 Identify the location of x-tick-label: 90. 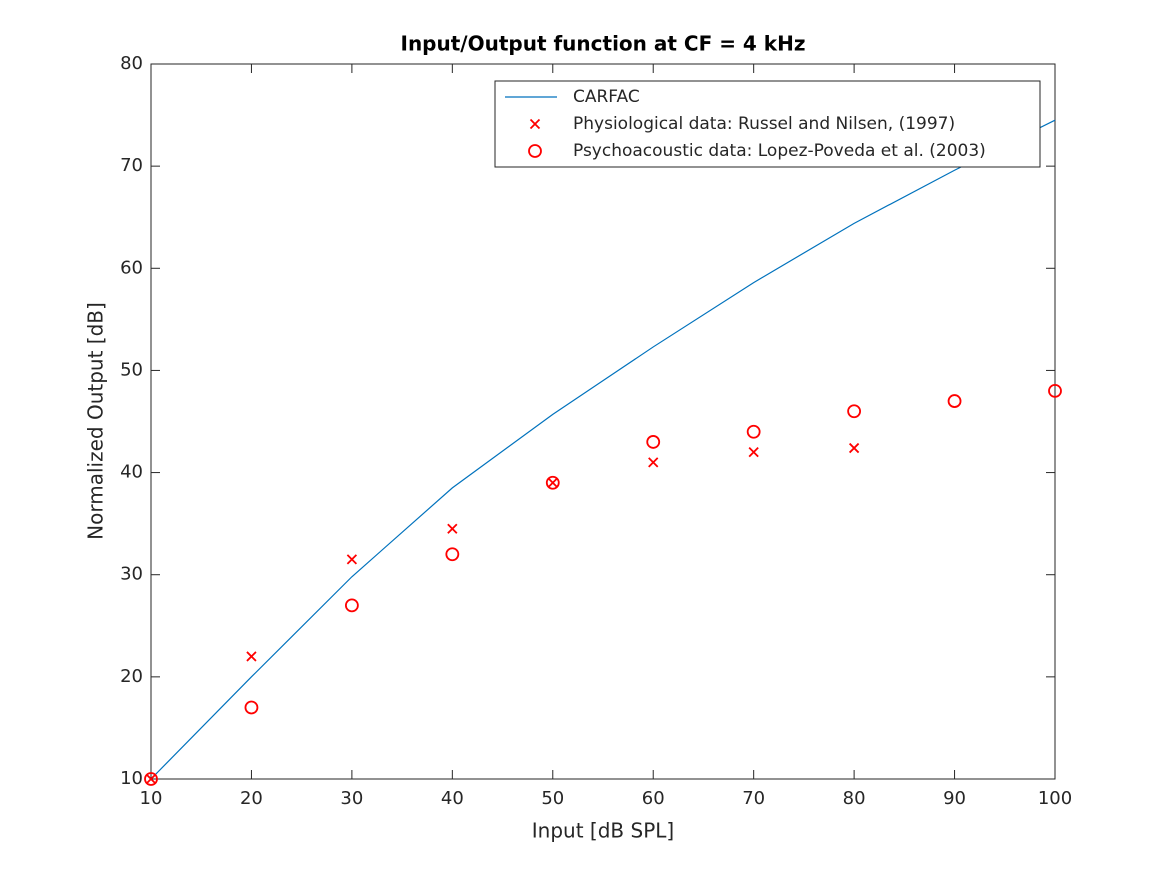
(954, 798).